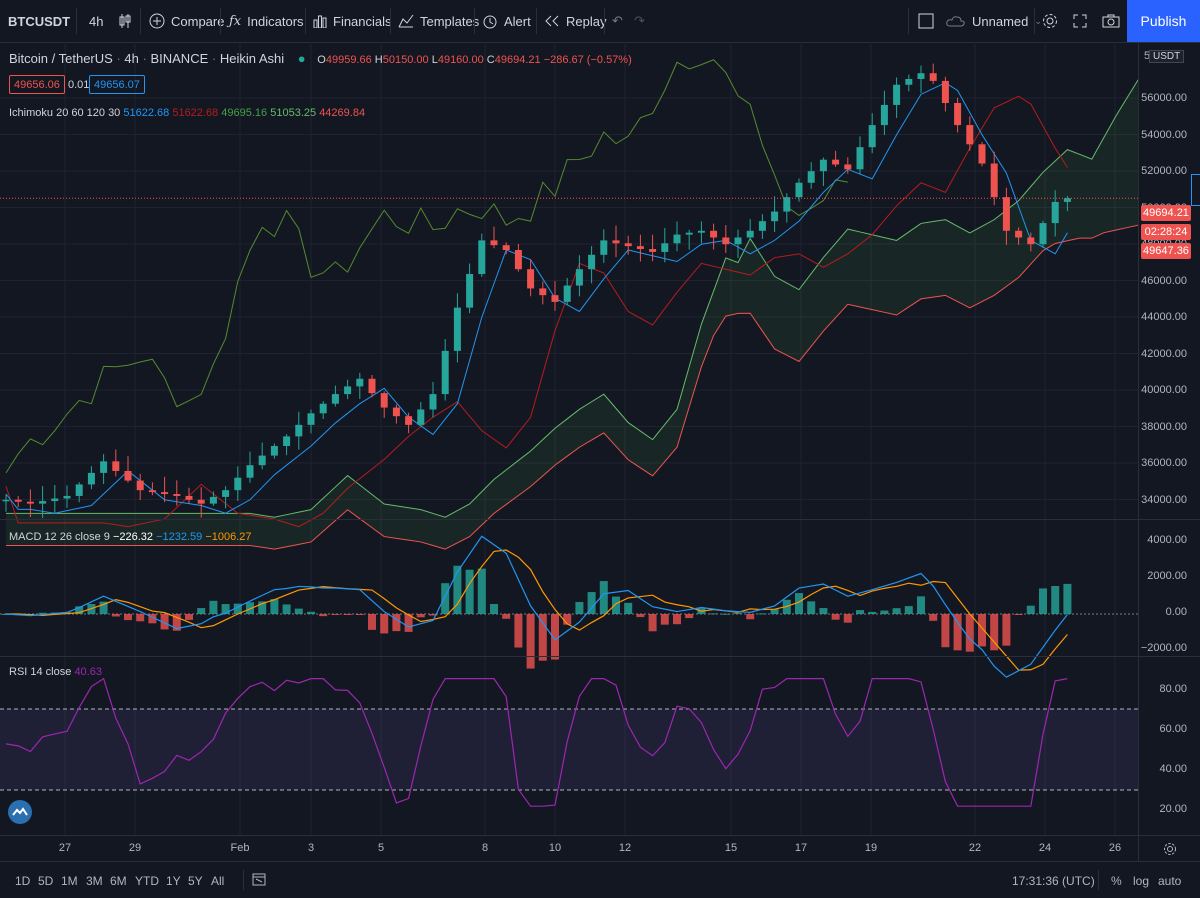 This screenshot has width=1200, height=898. What do you see at coordinates (20, 812) in the screenshot?
I see `tradingview-logo` at bounding box center [20, 812].